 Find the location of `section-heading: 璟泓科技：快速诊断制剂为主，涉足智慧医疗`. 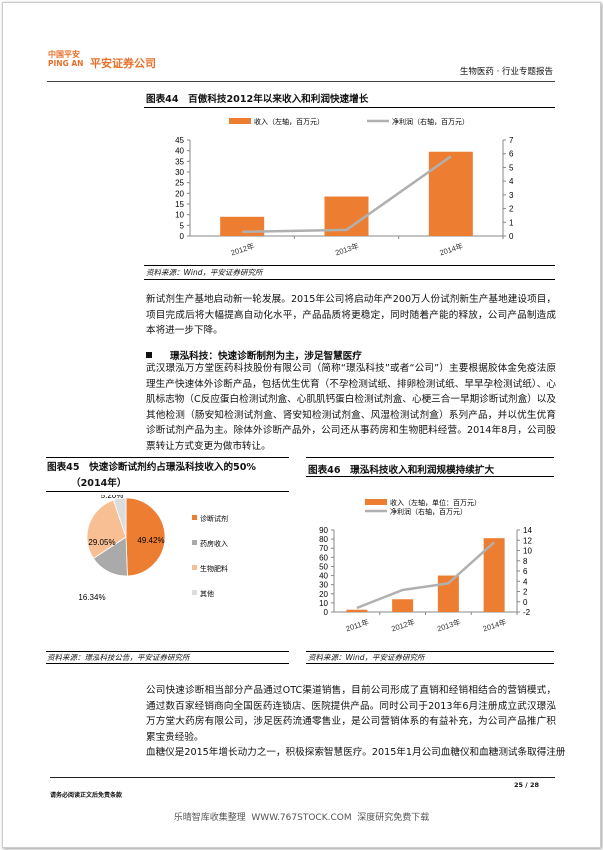

section-heading: 璟泓科技：快速诊断制剂为主，涉足智慧医疗 is located at coordinates (254, 355).